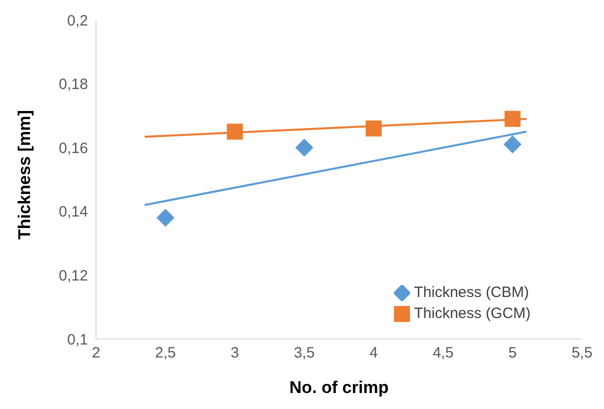  Describe the element at coordinates (472, 292) in the screenshot. I see `legend-label: Thickness (CBM)` at that location.